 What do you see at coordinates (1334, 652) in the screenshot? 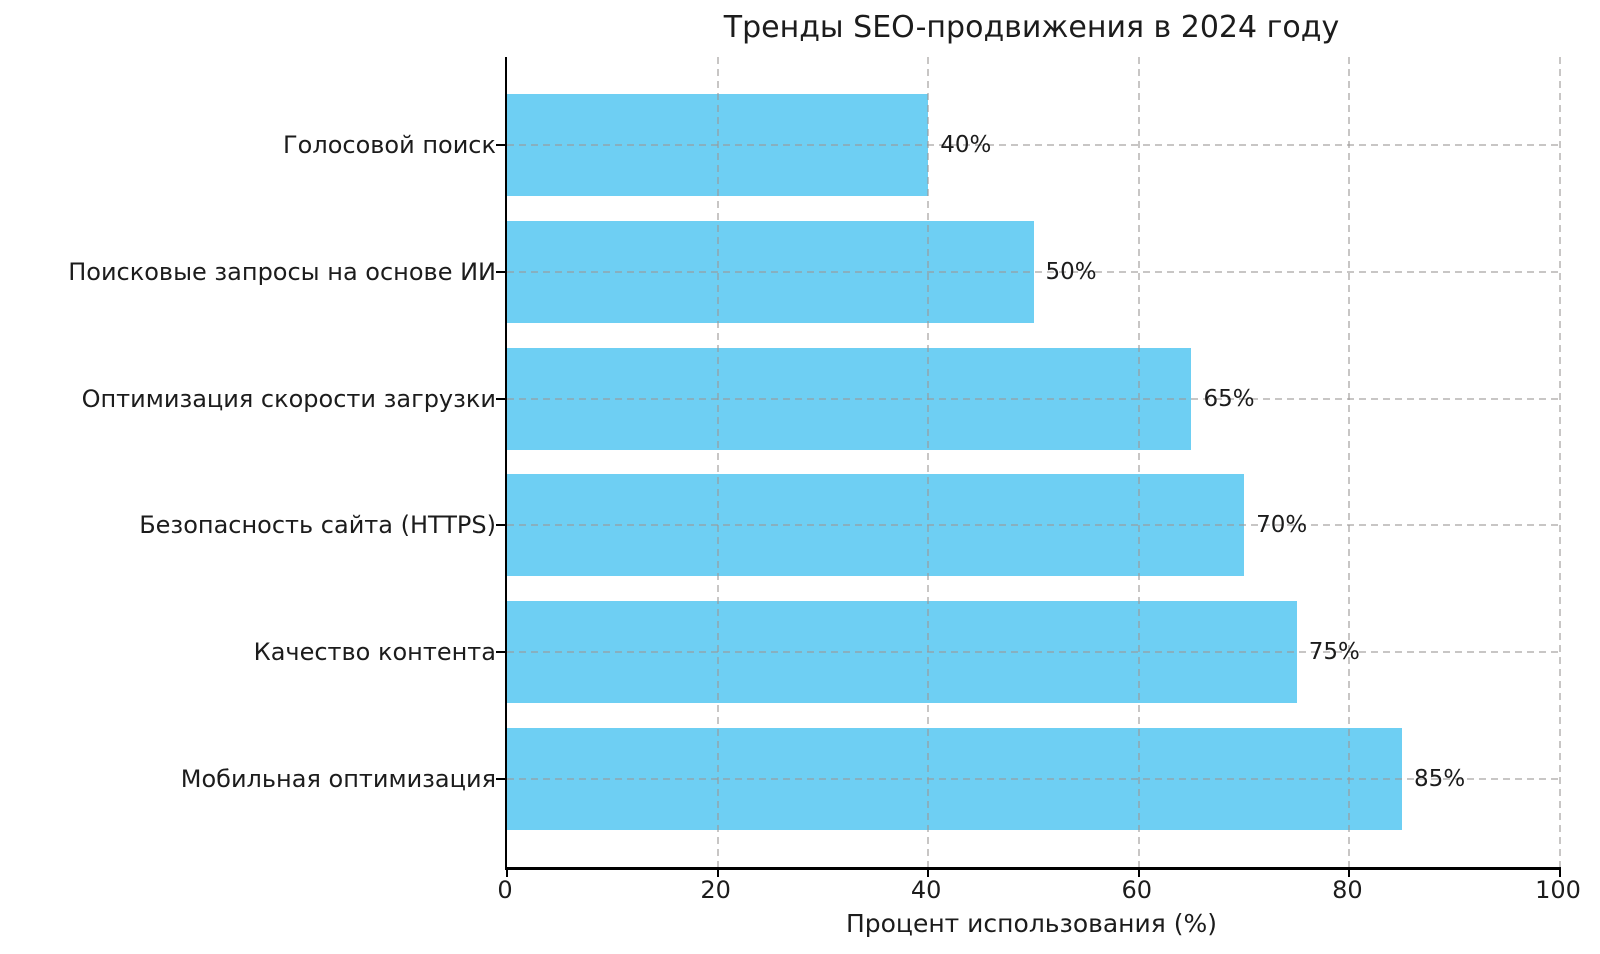
I see `bar-value-label: 75%` at bounding box center [1334, 652].